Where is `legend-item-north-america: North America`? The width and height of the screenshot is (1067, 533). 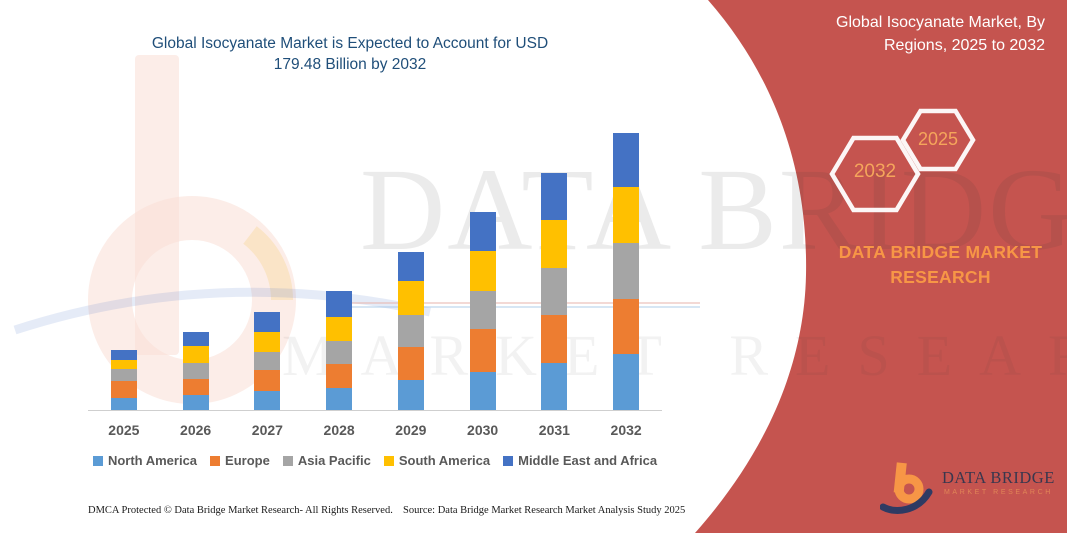 legend-item-north-america: North America is located at coordinates (145, 460).